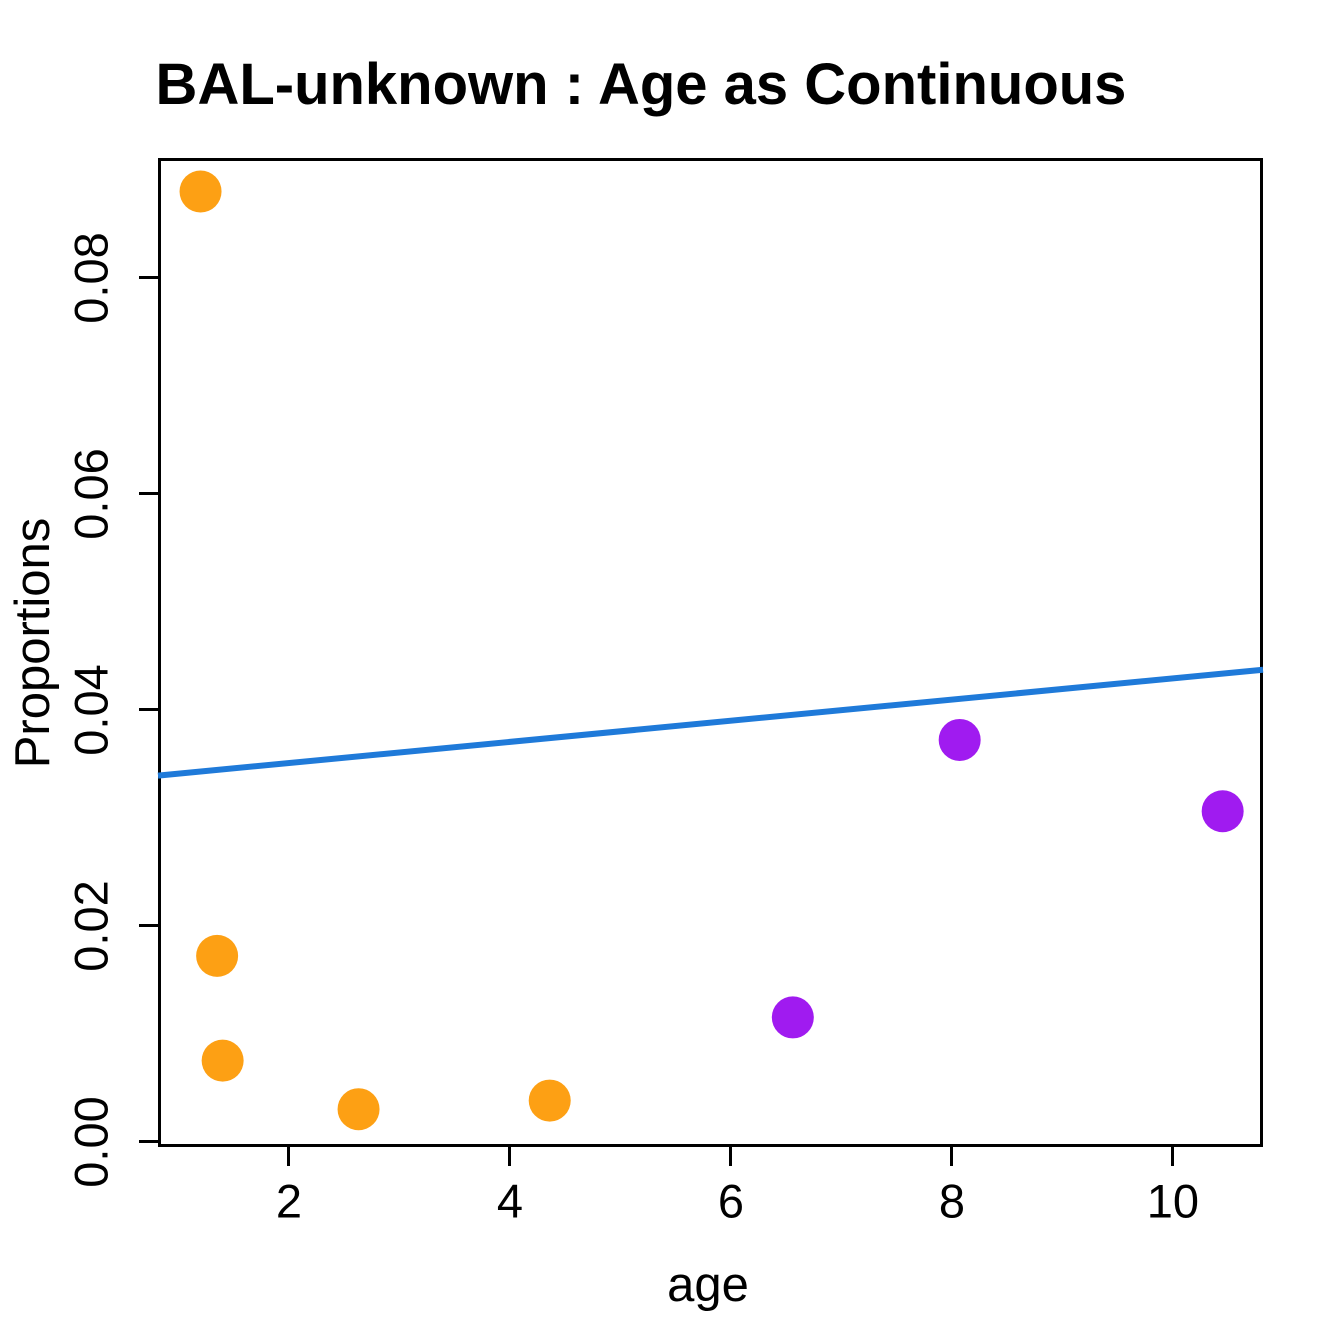  What do you see at coordinates (33, 643) in the screenshot?
I see `y-axis-label: Proportions` at bounding box center [33, 643].